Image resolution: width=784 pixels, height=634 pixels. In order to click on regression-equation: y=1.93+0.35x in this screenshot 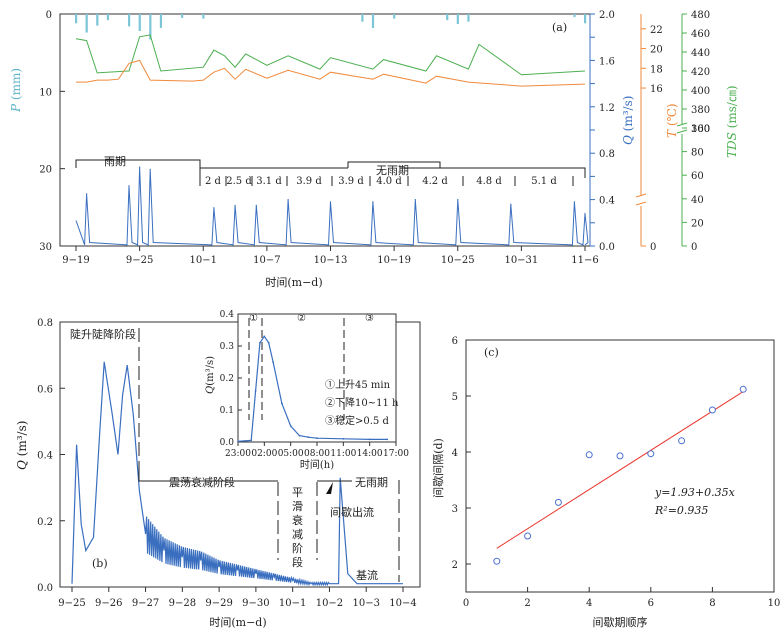, I will do `click(695, 492)`.